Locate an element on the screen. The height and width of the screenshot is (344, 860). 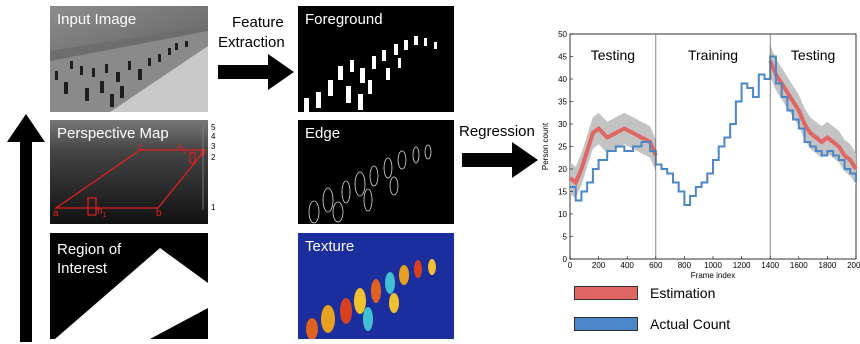
x-tick-label: 200 is located at coordinates (599, 265).